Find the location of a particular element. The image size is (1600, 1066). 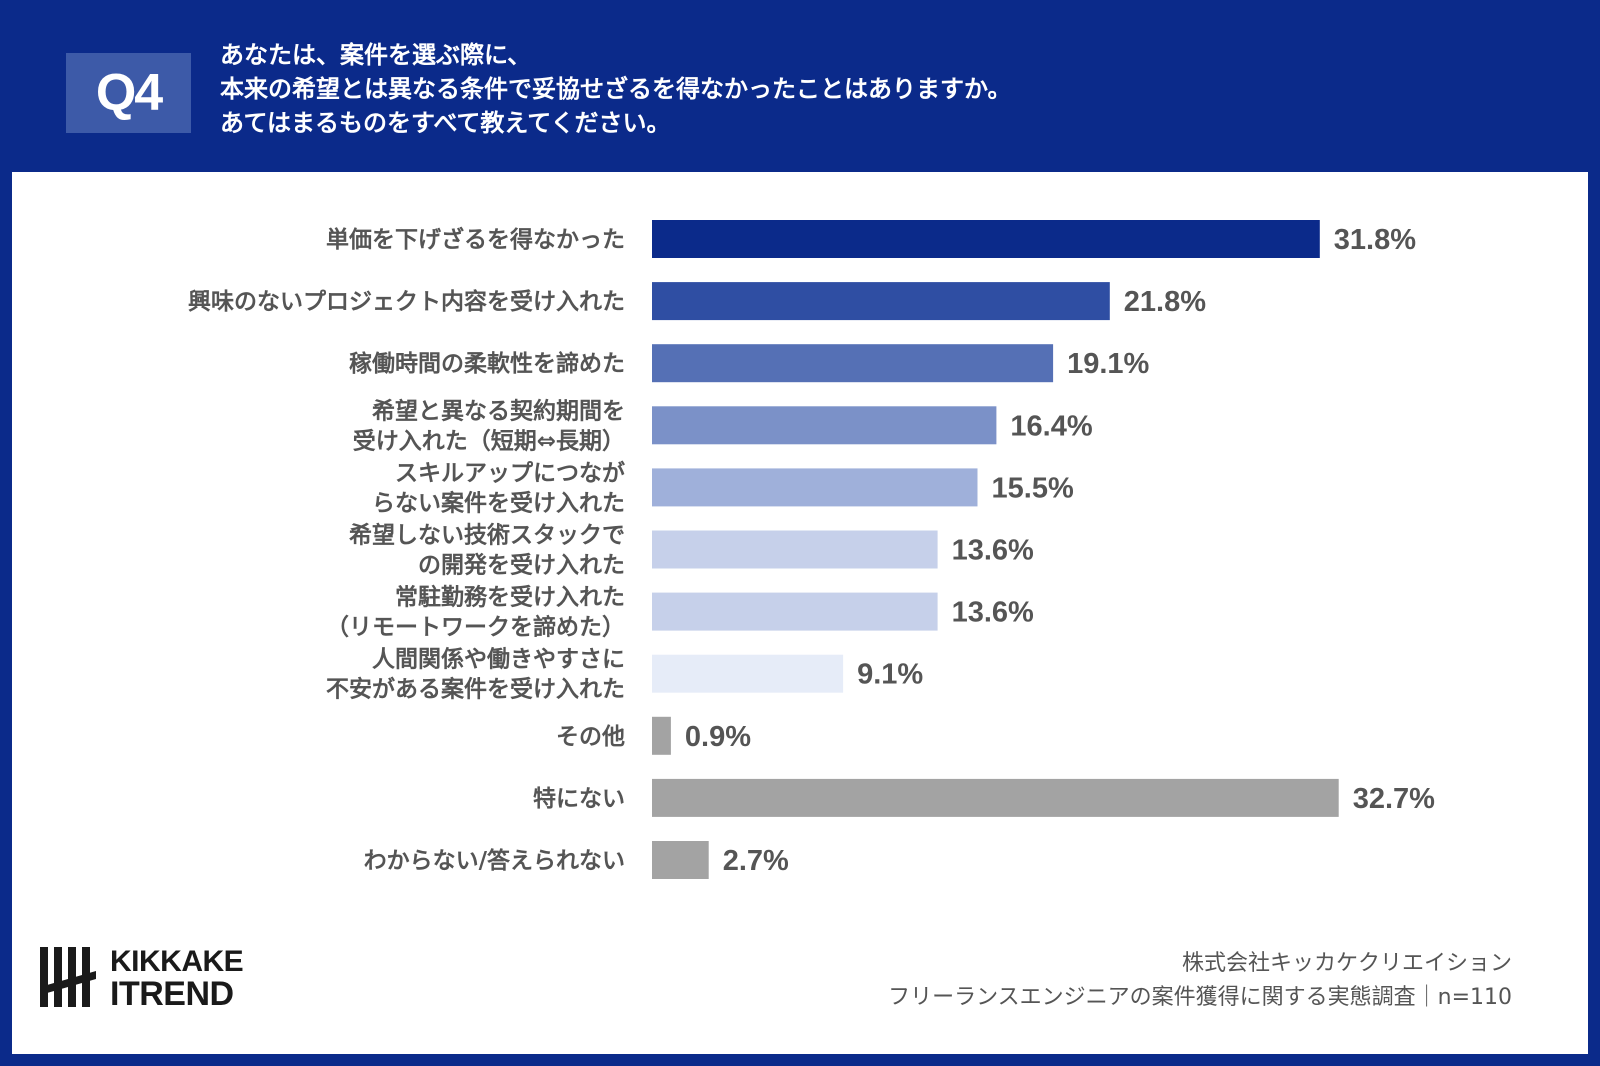

value-label: 31.8% is located at coordinates (1375, 240).